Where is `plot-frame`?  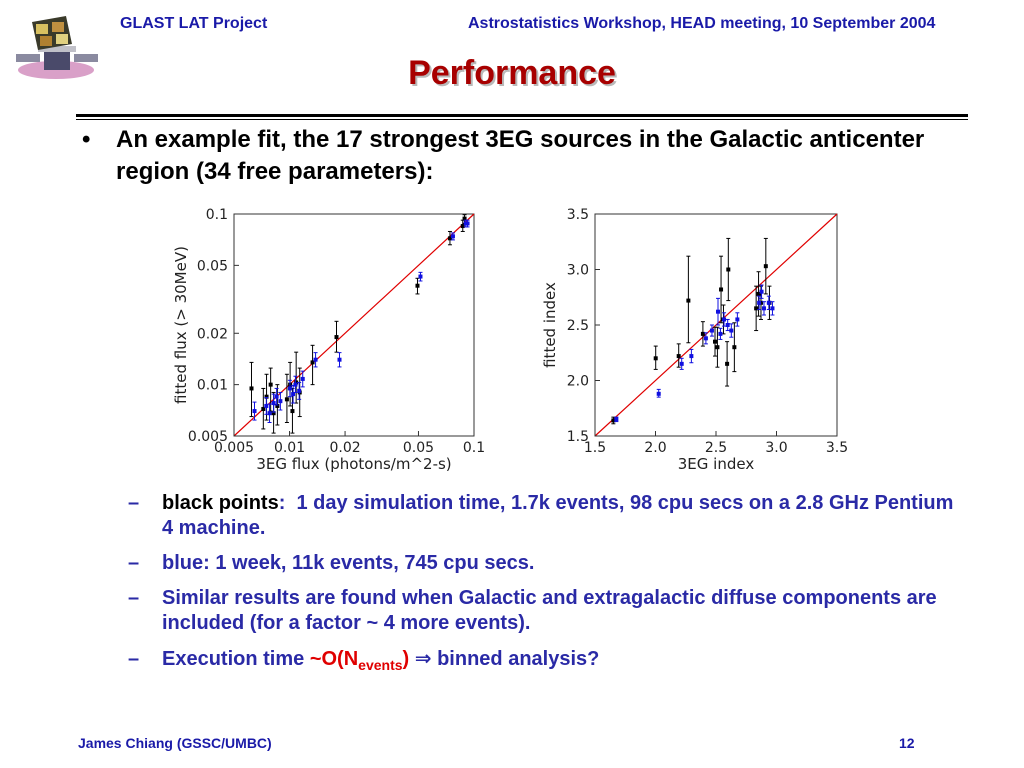 plot-frame is located at coordinates (354, 325).